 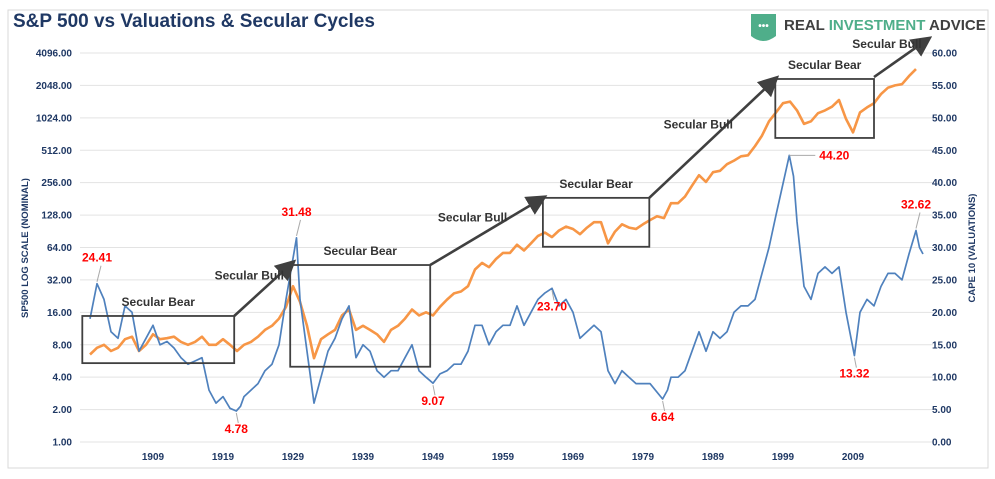 I want to click on peak-label: 44.20, so click(x=834, y=155).